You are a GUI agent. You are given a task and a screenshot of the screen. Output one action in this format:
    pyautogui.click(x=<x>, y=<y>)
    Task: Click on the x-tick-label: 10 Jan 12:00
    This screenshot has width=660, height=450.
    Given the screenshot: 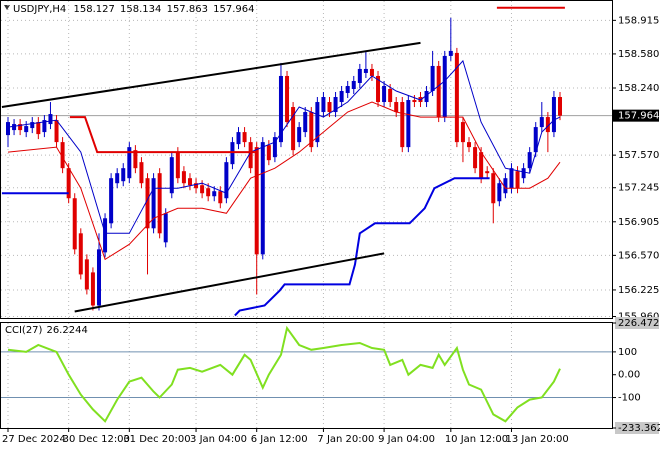 What is the action you would take?
    pyautogui.click(x=476, y=439)
    